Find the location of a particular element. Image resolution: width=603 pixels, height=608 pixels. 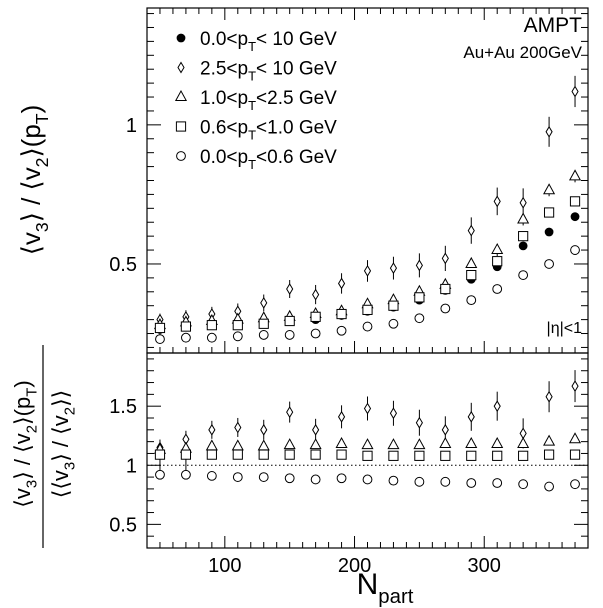

annotation-system: Au+Au 200GeV is located at coordinates (522, 52).